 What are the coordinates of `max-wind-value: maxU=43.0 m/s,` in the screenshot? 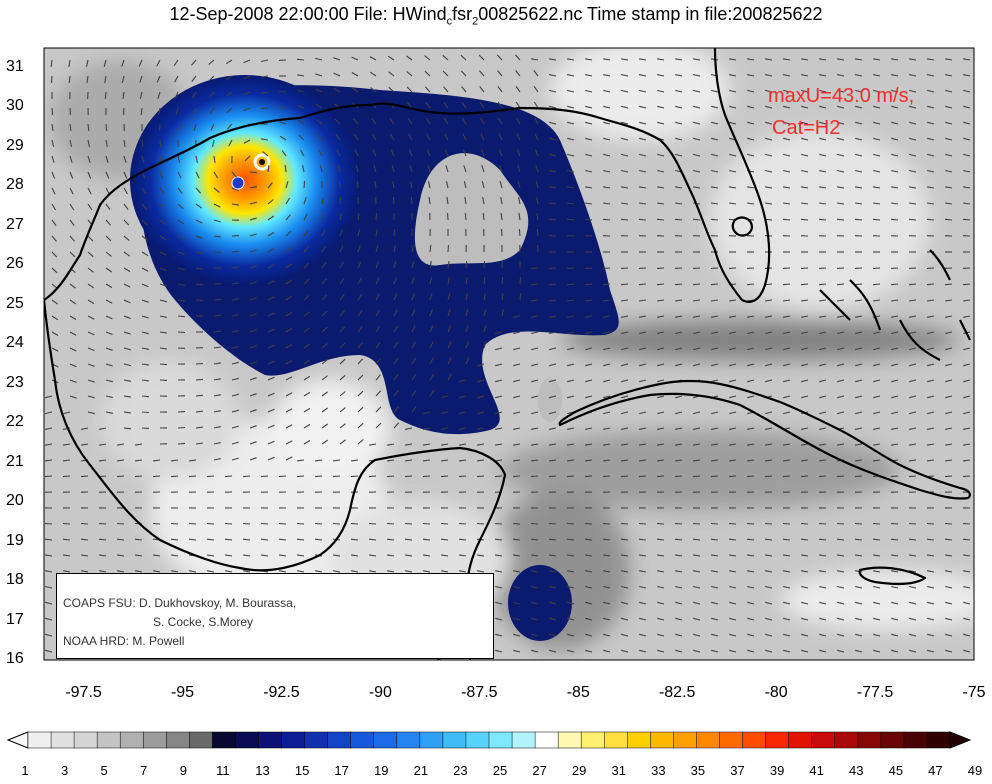 It's located at (841, 96).